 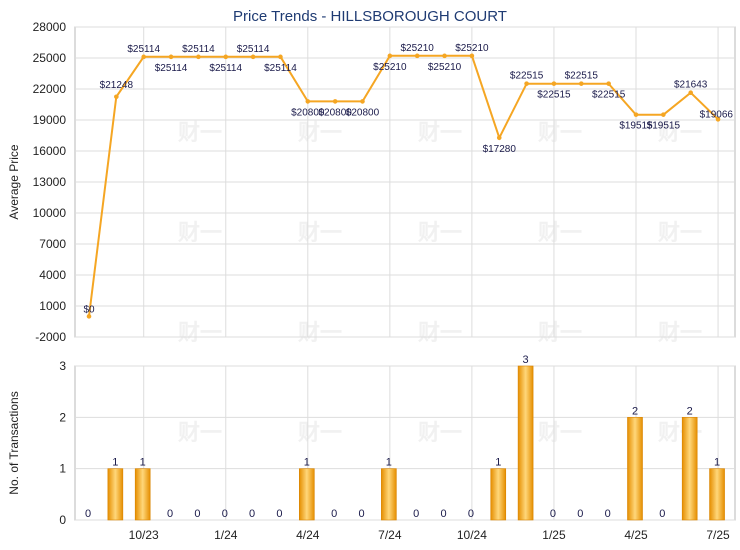 What do you see at coordinates (50, 58) in the screenshot?
I see `line-chart-y-tick-label: 25000` at bounding box center [50, 58].